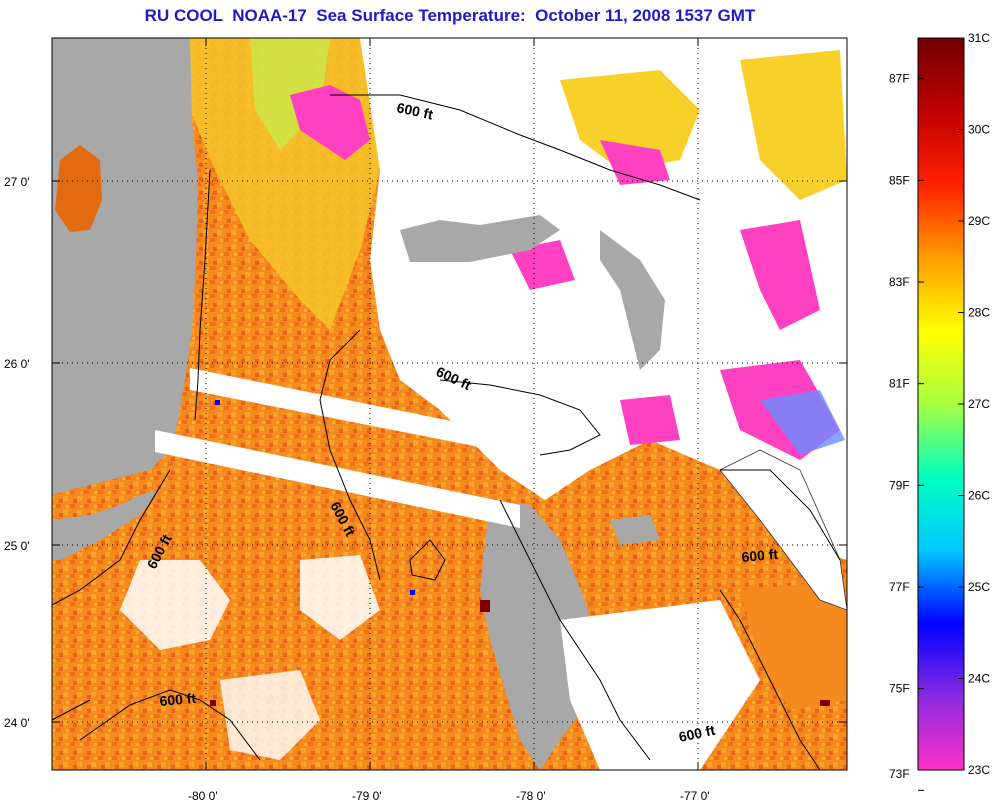 This screenshot has width=1000, height=809. I want to click on abaco-island, so click(632, 300).